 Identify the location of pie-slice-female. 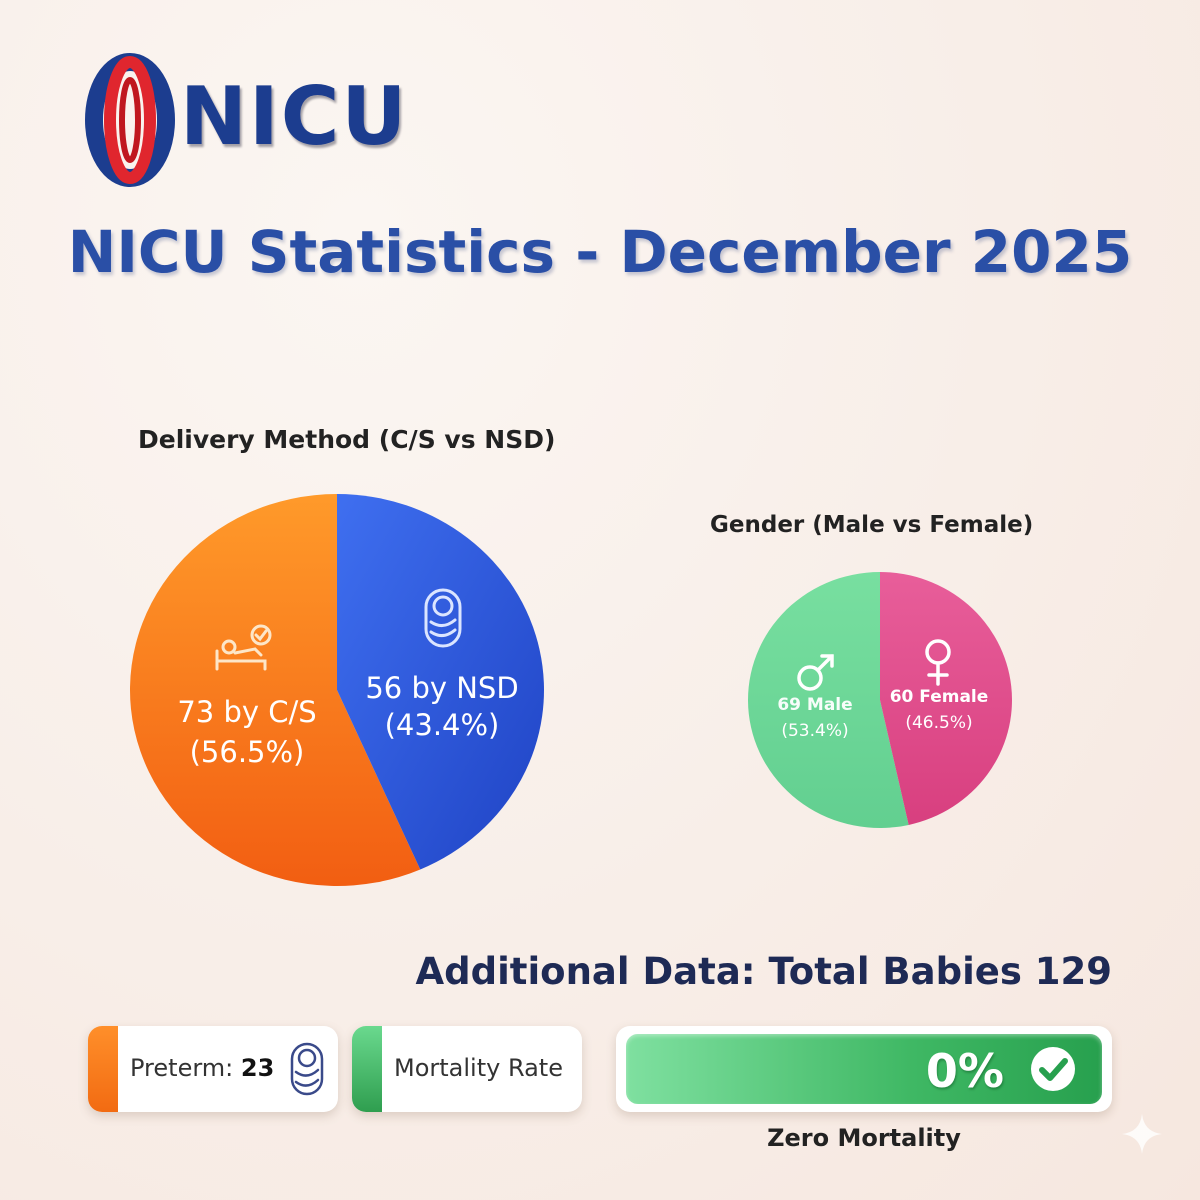
(946, 698).